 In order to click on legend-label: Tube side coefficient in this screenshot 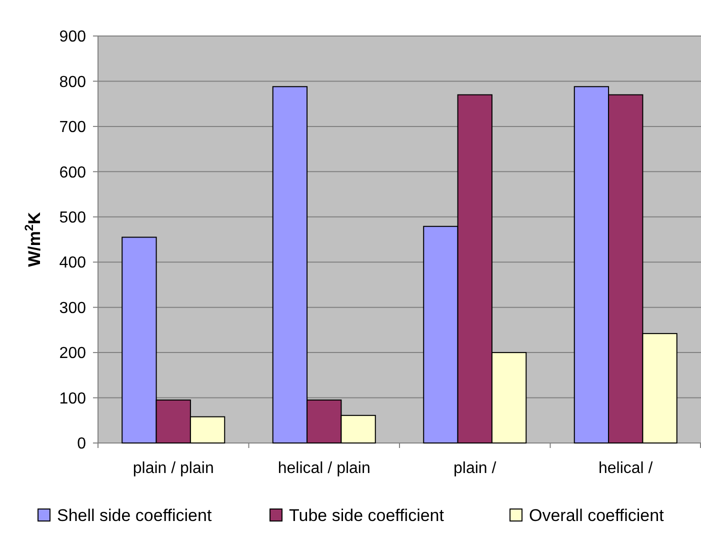, I will do `click(366, 515)`.